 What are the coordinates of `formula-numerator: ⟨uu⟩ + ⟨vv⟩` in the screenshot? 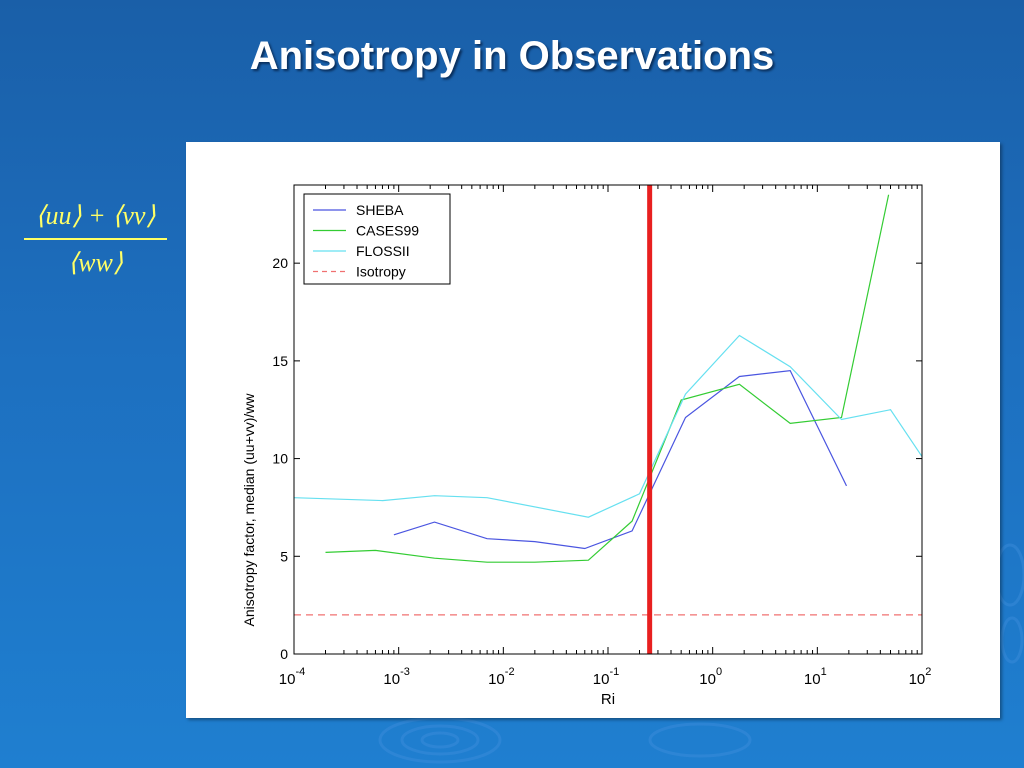 It's located at (95, 215).